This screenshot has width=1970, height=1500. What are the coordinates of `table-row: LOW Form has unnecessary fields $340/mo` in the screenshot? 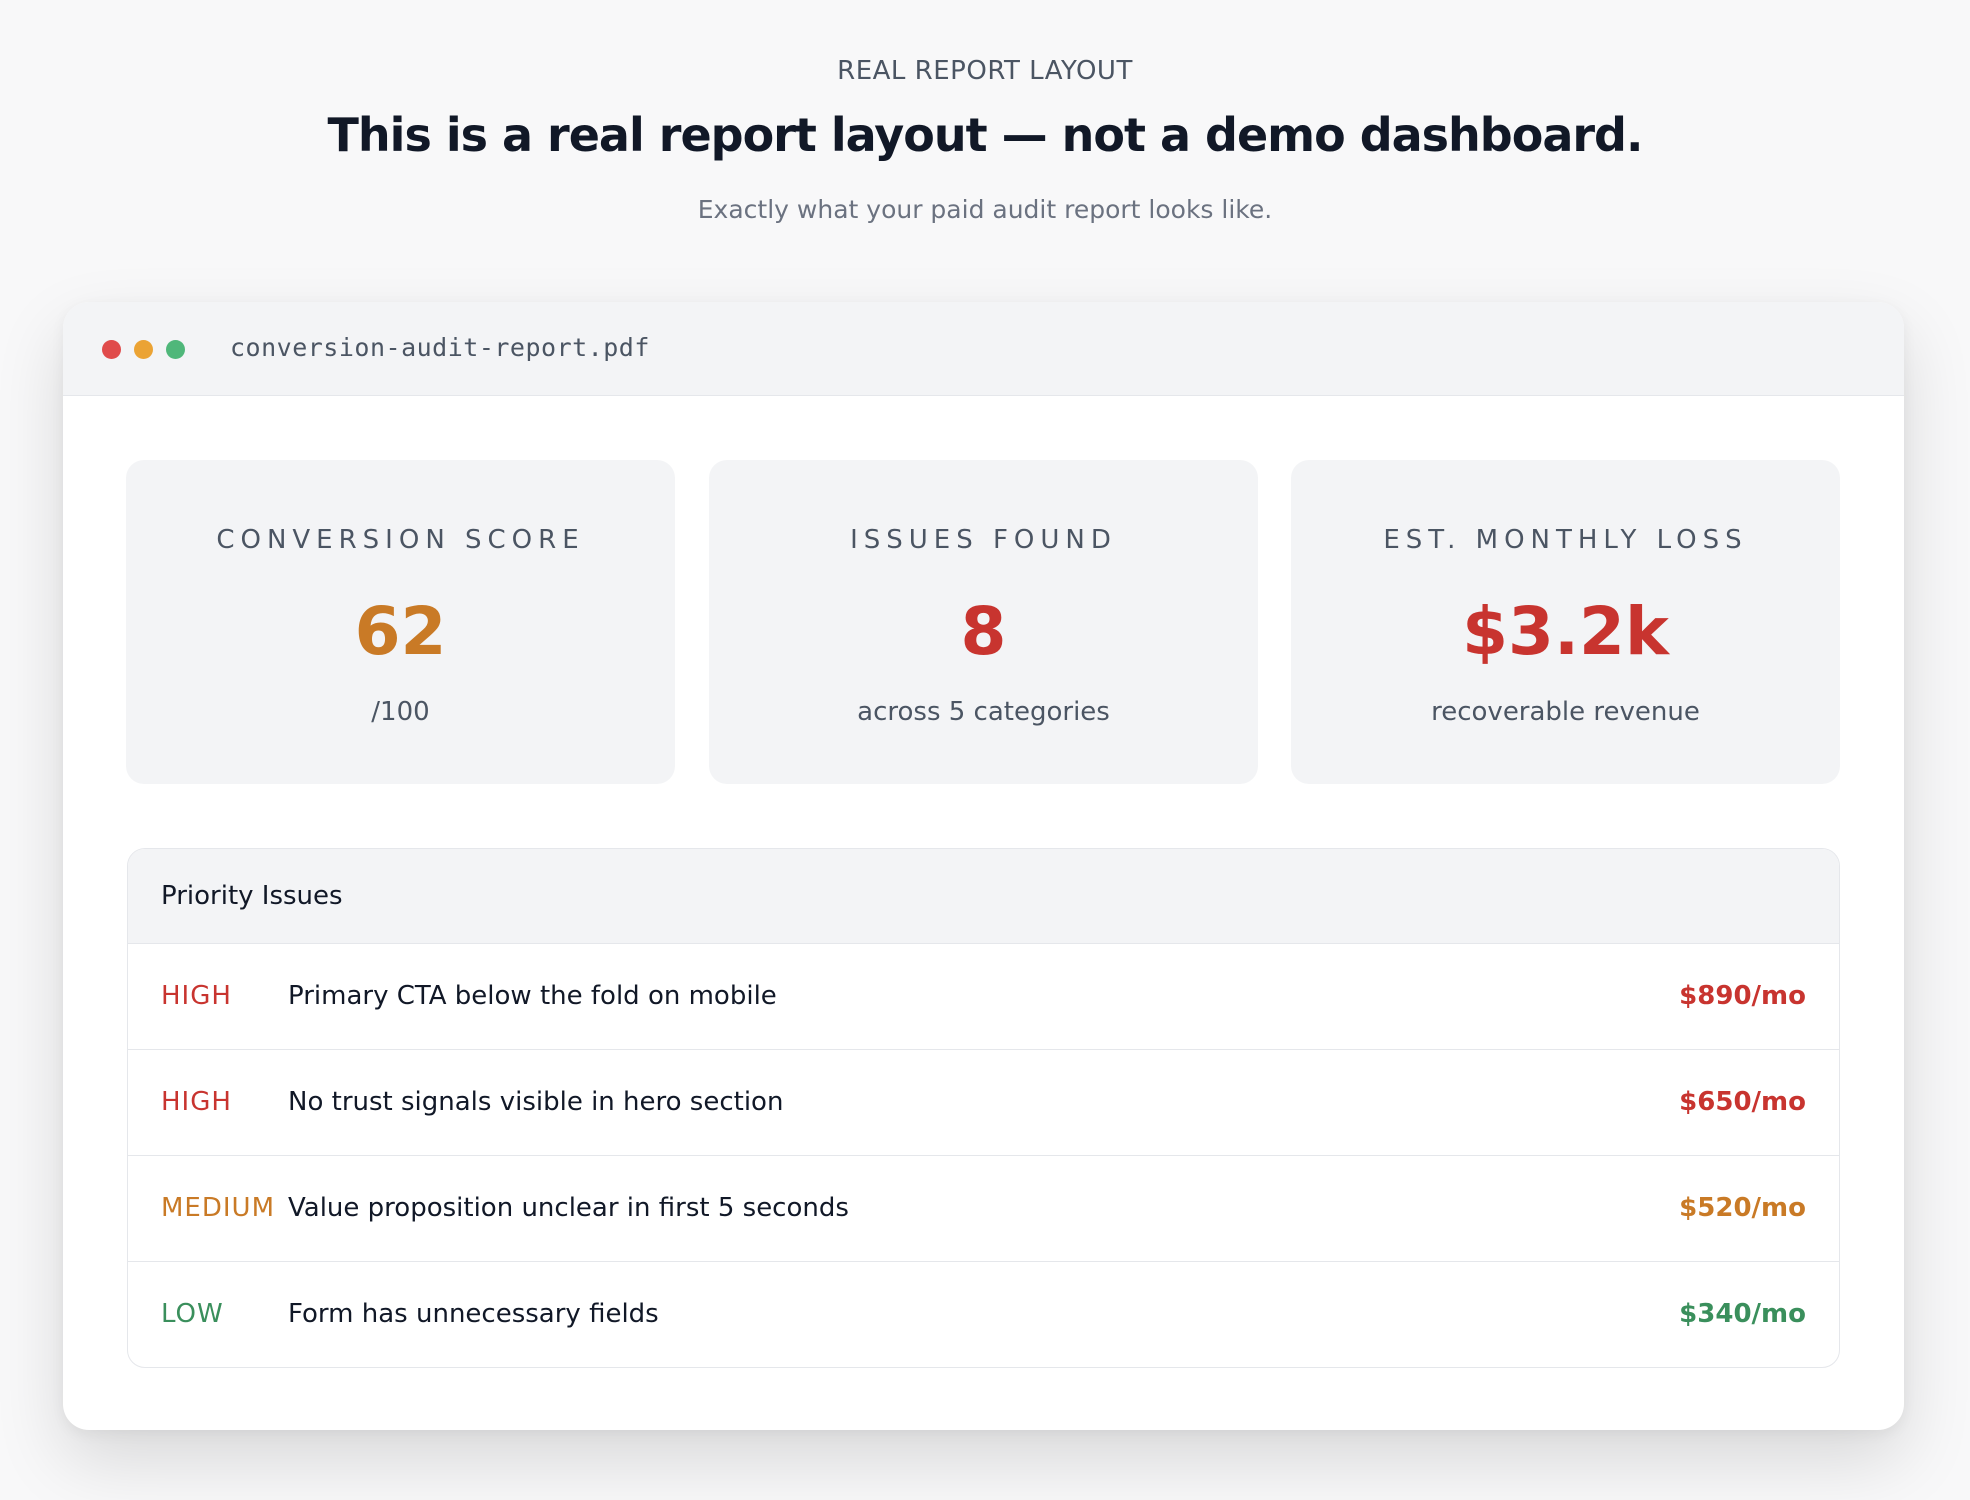 It's located at (983, 1314).